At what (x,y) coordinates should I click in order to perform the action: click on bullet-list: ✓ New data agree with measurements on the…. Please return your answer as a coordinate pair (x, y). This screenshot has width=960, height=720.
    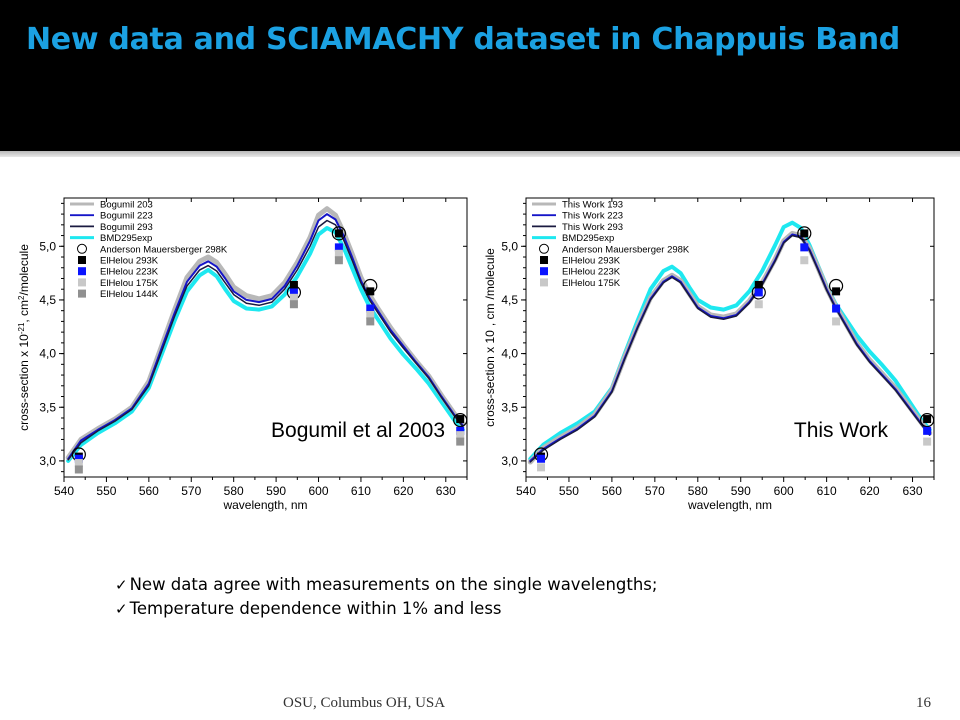
    Looking at the image, I should click on (386, 597).